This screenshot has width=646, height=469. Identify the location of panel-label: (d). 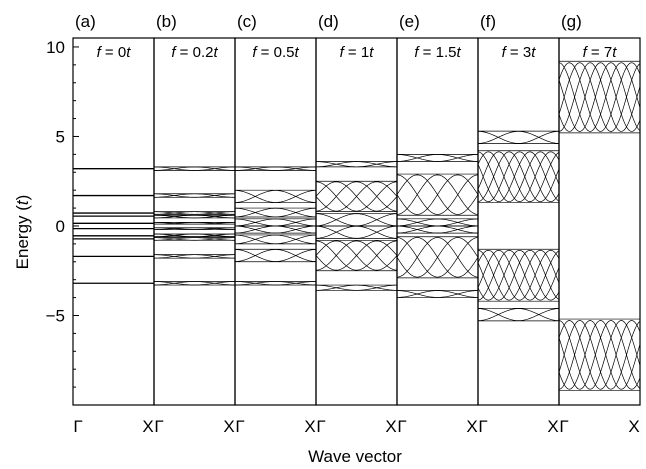
(328, 21).